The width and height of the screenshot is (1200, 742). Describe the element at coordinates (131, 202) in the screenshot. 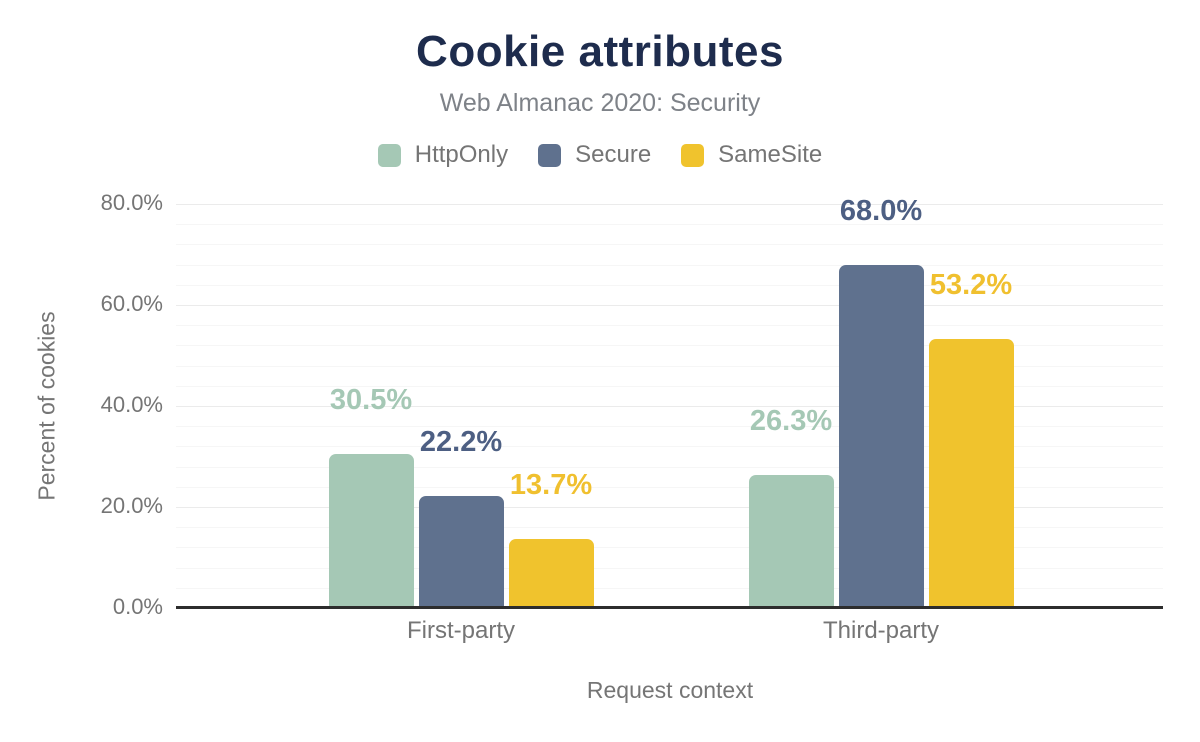

I see `y-tick-label: 80.0%` at that location.